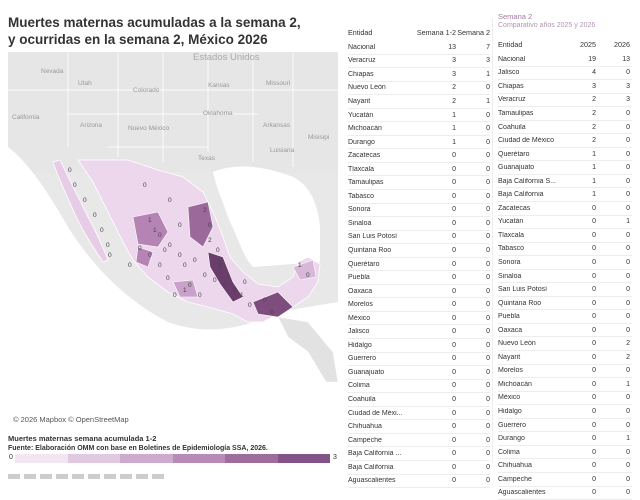  I want to click on value-cell: 1, so click(473, 74).